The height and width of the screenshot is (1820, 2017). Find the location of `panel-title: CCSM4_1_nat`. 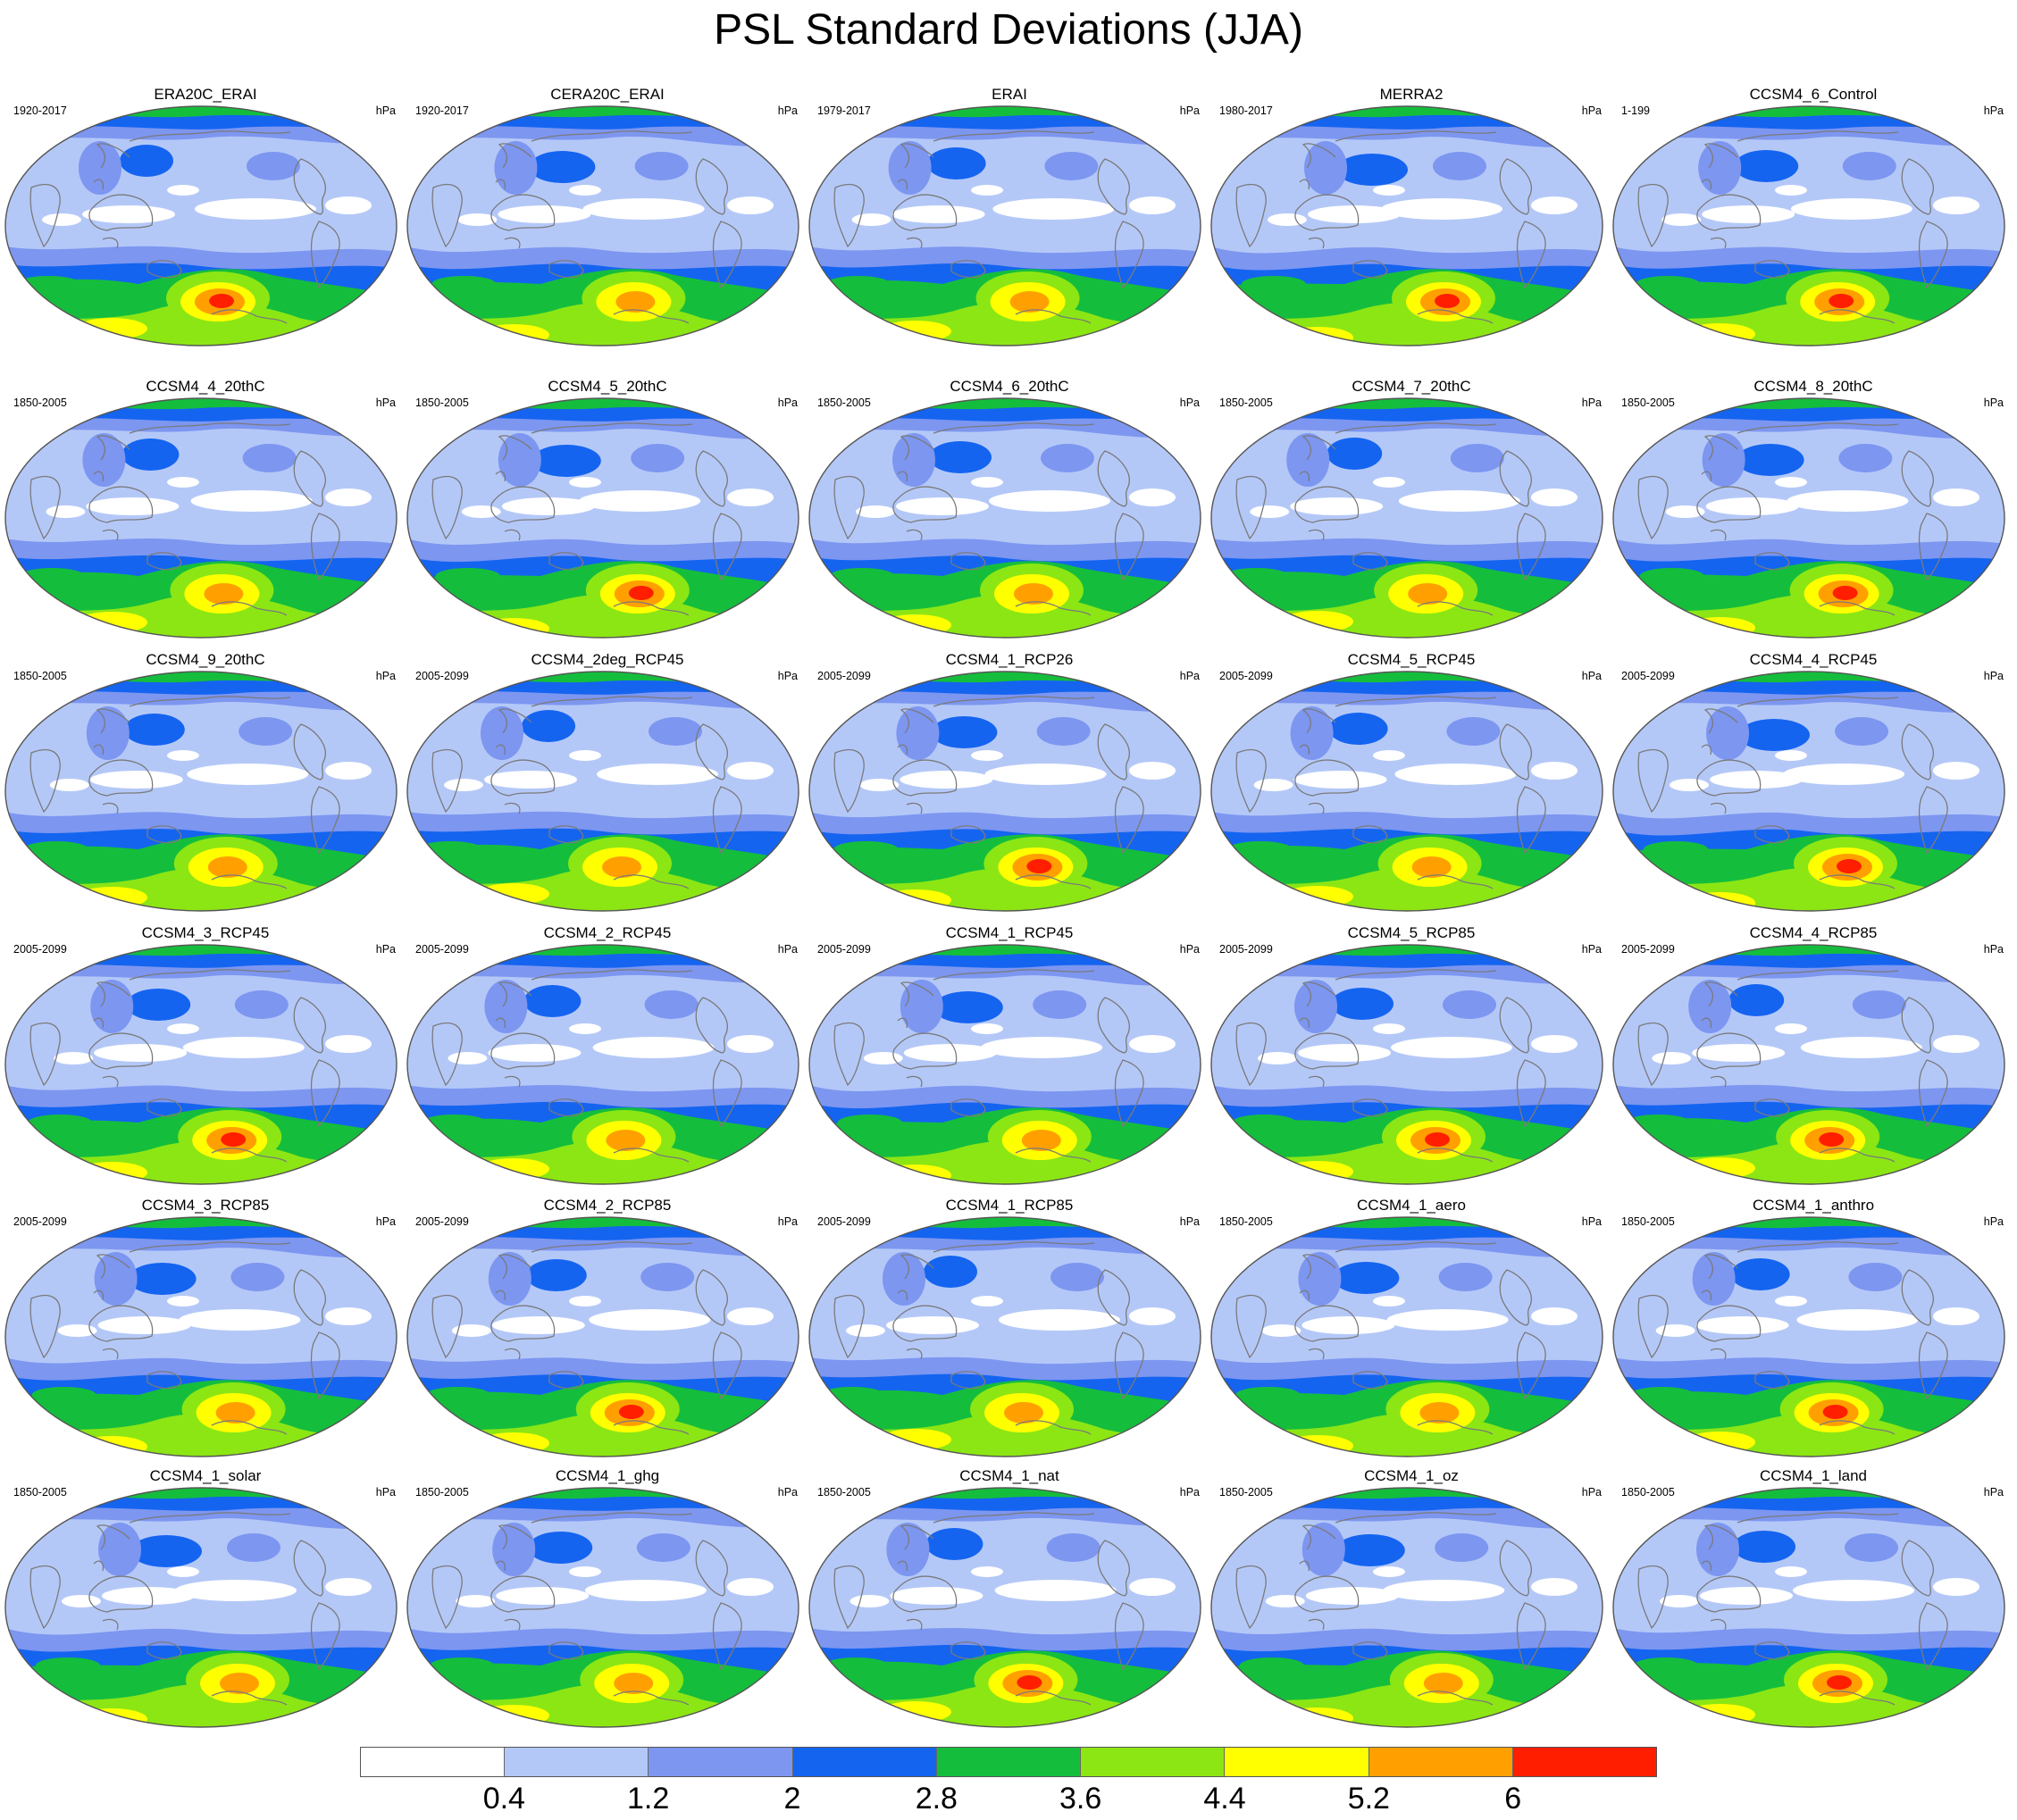

panel-title: CCSM4_1_nat is located at coordinates (1009, 1475).